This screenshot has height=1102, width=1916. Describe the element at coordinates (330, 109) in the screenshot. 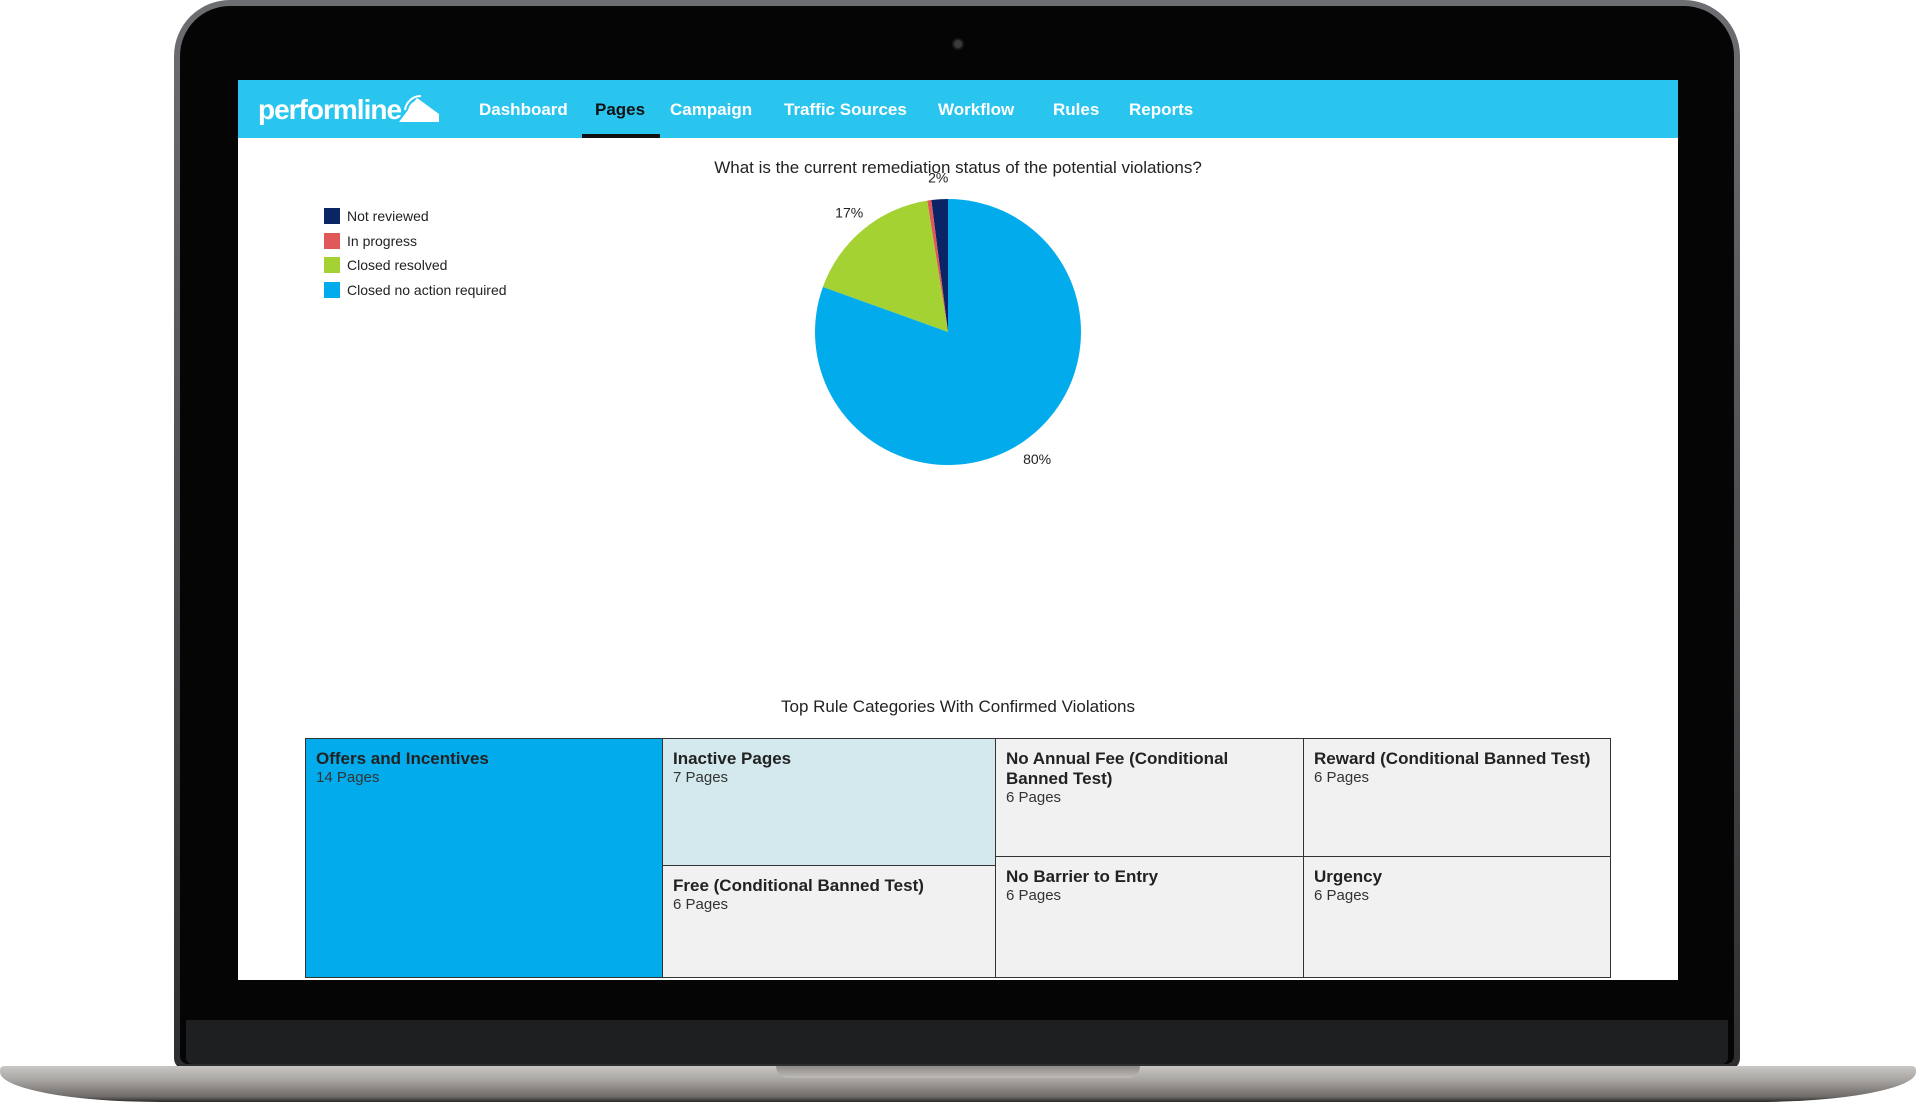

I see `logo-text: performline` at that location.